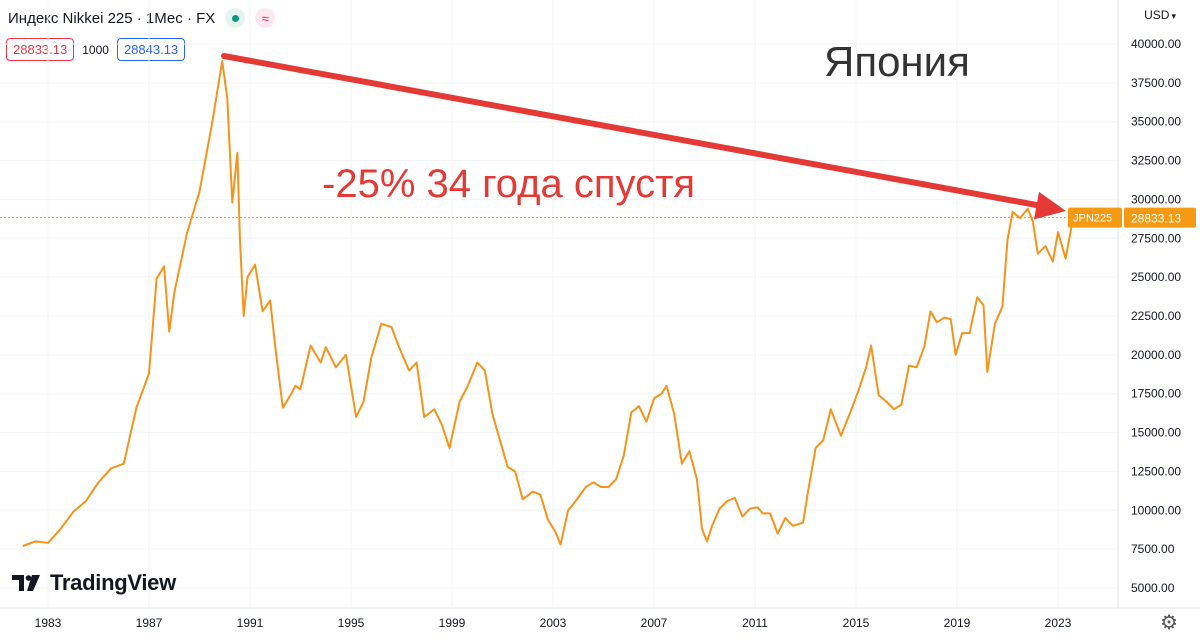  Describe the element at coordinates (1156, 394) in the screenshot. I see `y-tick-label: 17500.00` at that location.